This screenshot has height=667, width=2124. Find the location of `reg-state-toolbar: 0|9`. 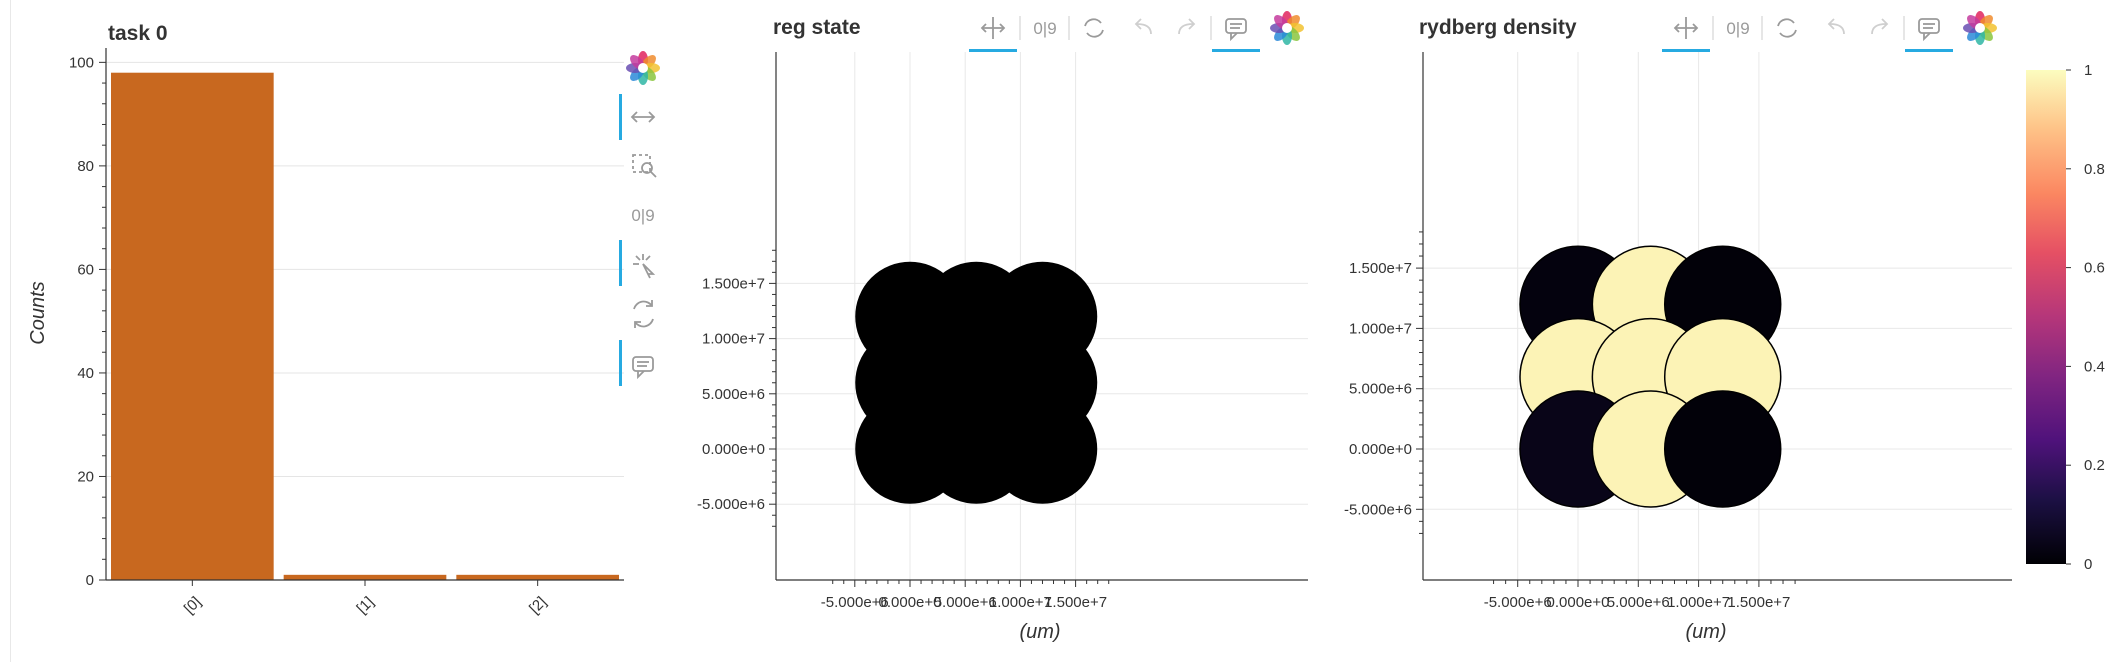

reg-state-toolbar: 0|9 is located at coordinates (1136, 31).